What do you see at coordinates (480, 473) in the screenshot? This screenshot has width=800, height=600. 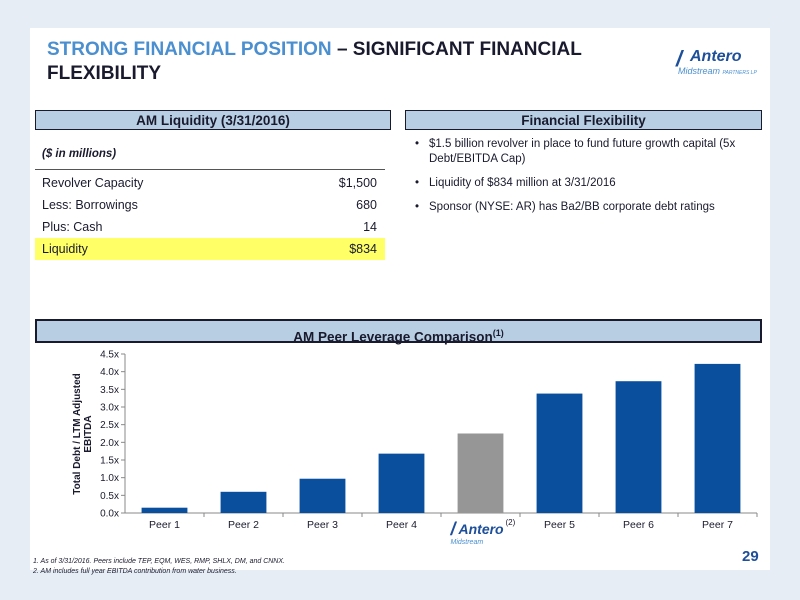 I see `bar-antero-midstream` at bounding box center [480, 473].